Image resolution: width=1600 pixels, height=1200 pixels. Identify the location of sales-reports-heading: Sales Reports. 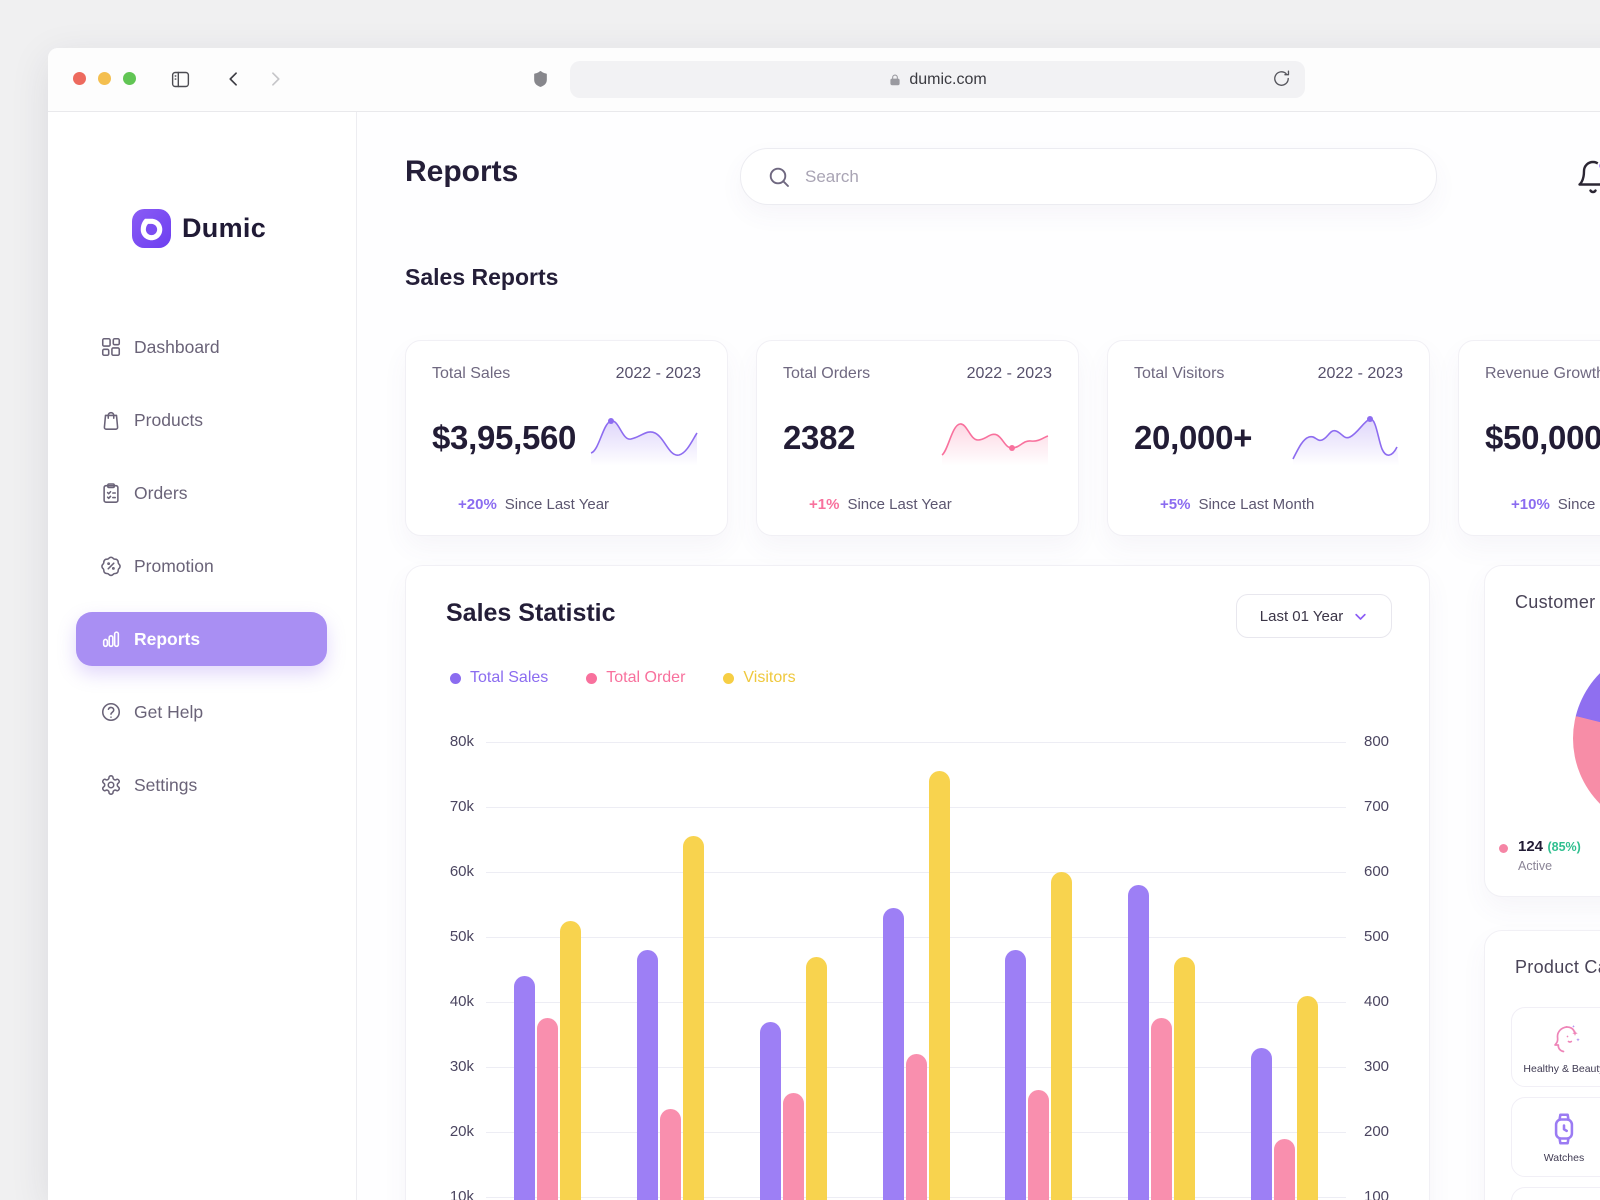
(482, 277).